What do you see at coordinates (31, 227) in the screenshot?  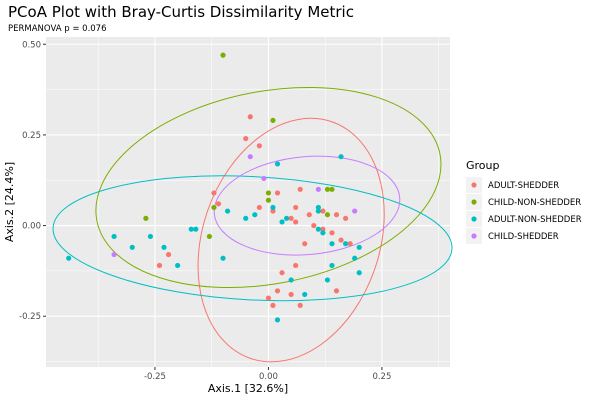 I see `y-tick-label: 0.00` at bounding box center [31, 227].